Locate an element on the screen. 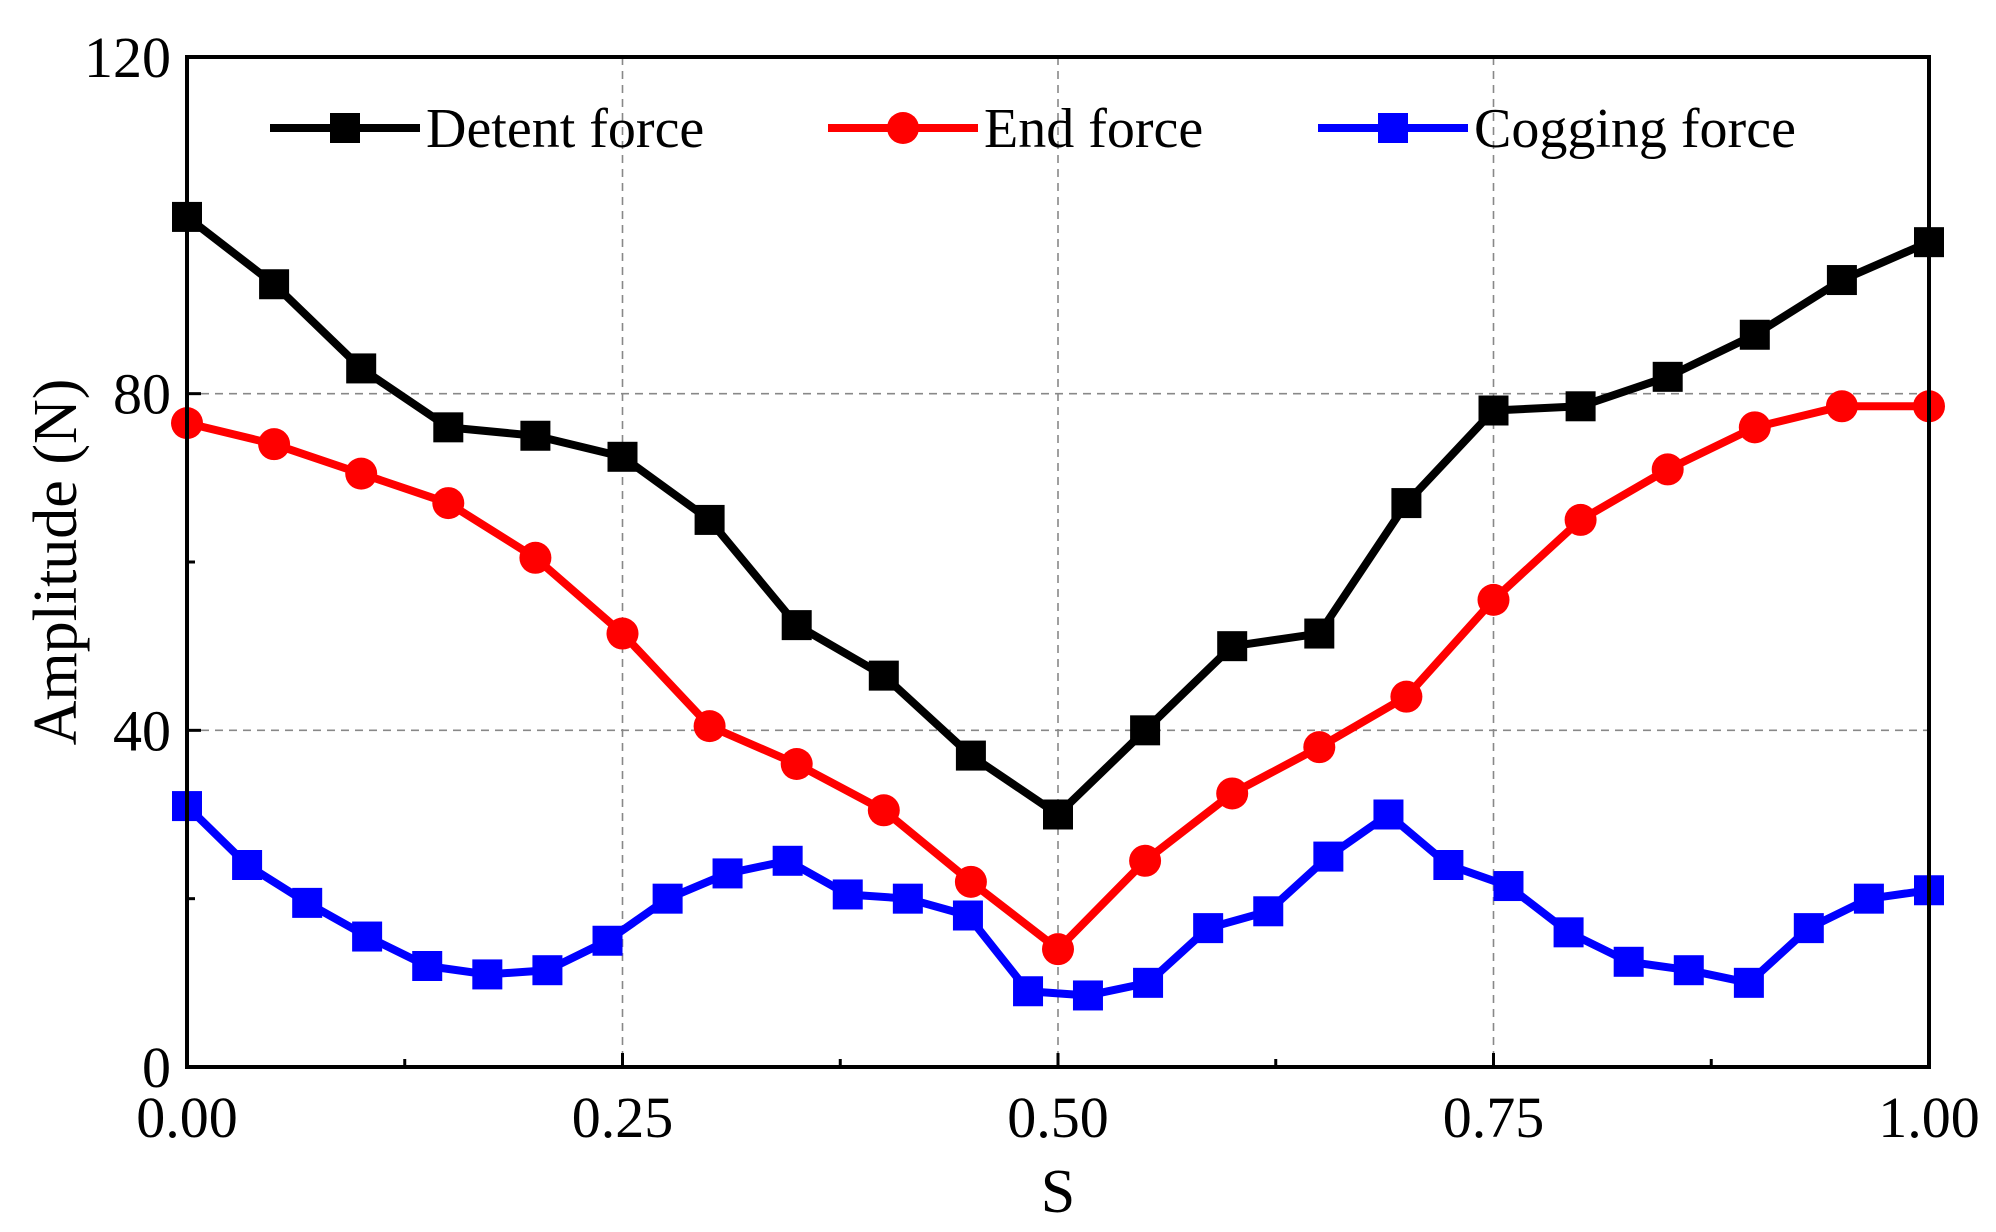 The image size is (1996, 1232). legend-item-cogging-force: Cogging force is located at coordinates (1557, 129).